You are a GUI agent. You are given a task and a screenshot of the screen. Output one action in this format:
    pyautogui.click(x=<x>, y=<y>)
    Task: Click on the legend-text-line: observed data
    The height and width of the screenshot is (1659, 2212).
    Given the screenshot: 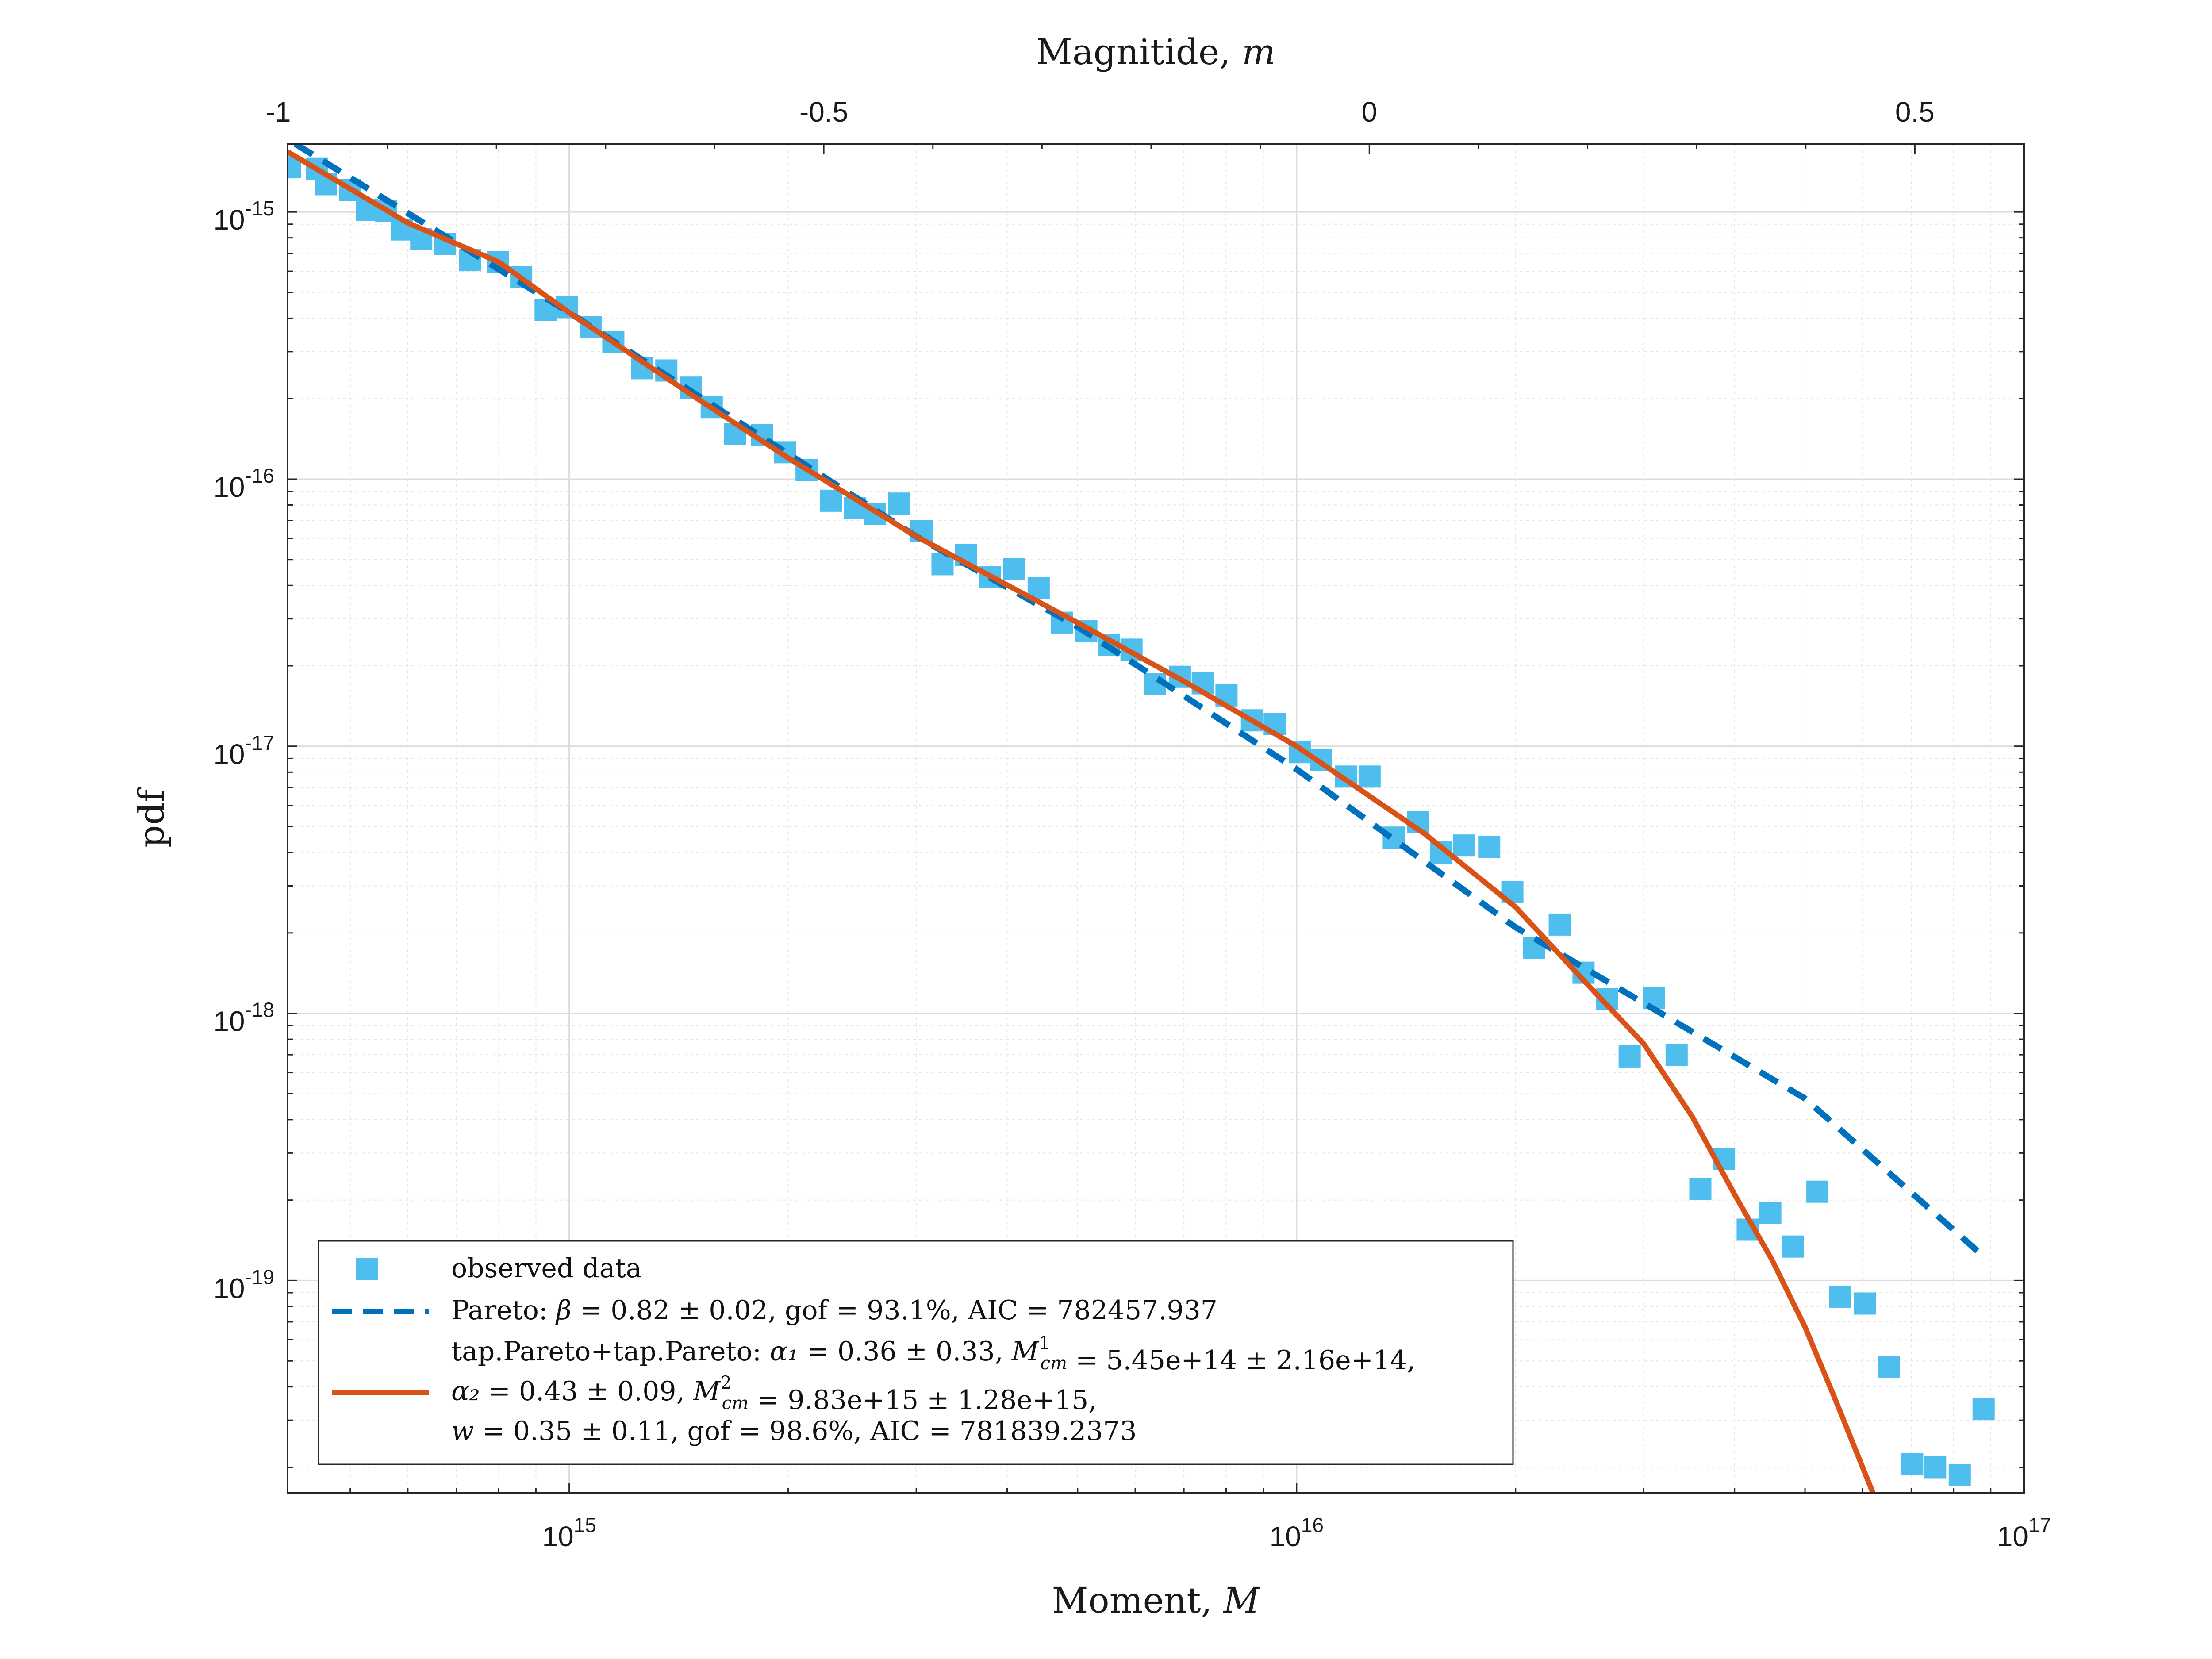 What is the action you would take?
    pyautogui.click(x=546, y=1269)
    